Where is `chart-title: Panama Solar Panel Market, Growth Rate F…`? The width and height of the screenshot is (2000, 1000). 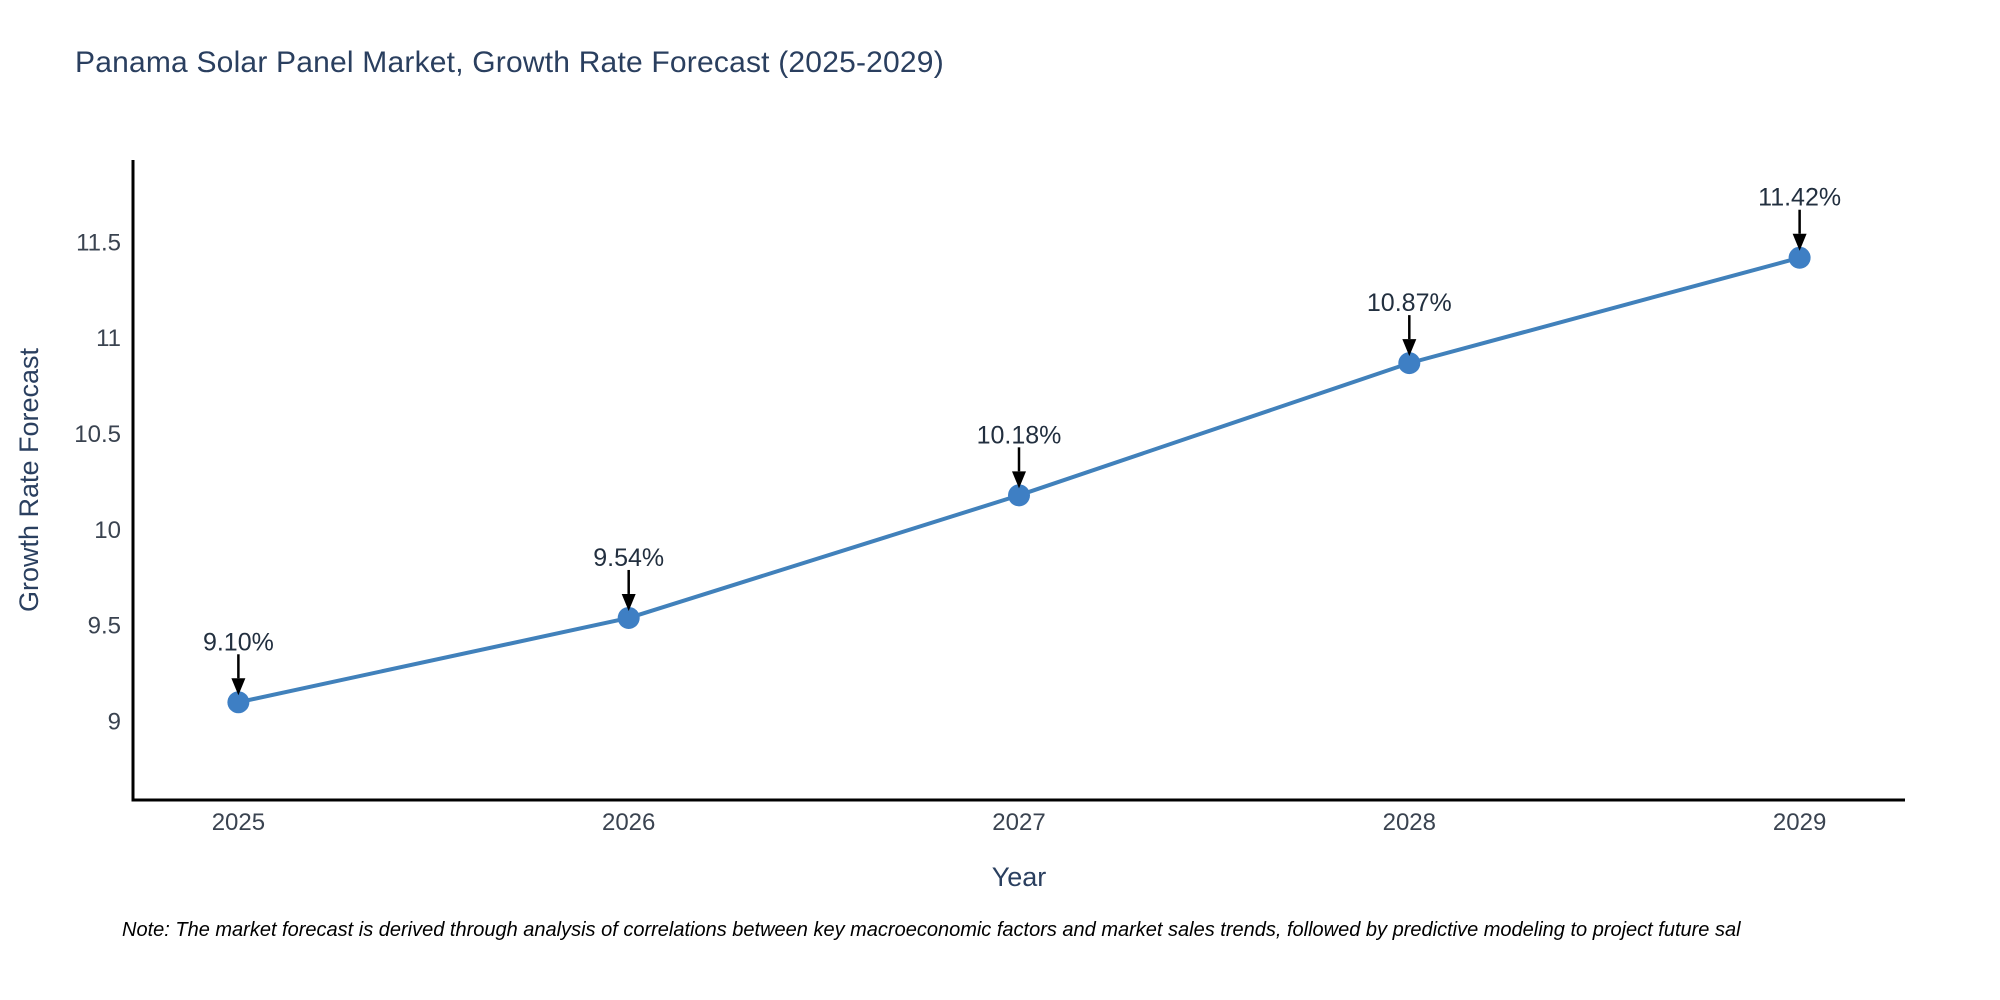 chart-title: Panama Solar Panel Market, Growth Rate F… is located at coordinates (509, 62).